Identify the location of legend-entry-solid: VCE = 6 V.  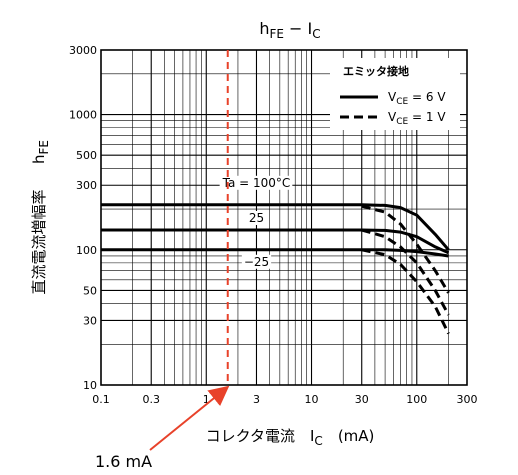
(417, 98).